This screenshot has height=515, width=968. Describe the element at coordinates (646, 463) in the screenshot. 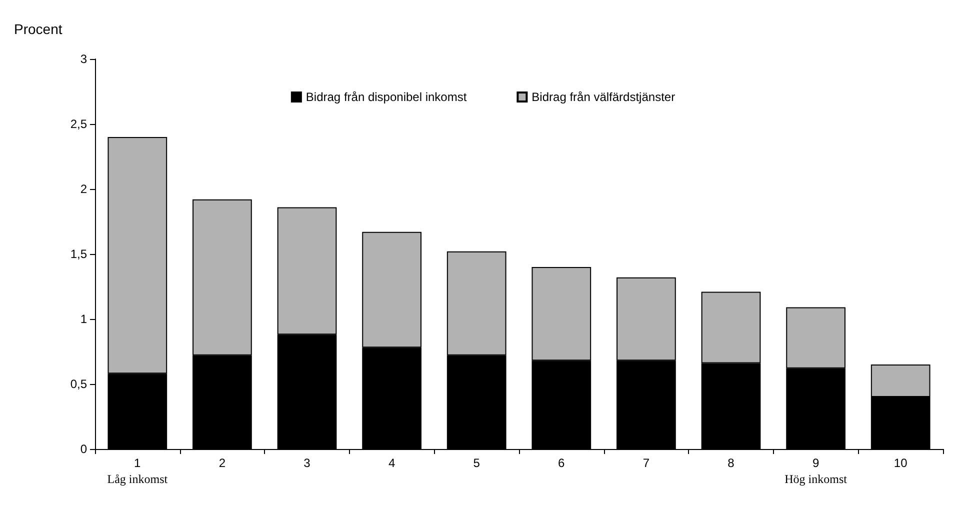

I see `x-tick-label: 7` at that location.